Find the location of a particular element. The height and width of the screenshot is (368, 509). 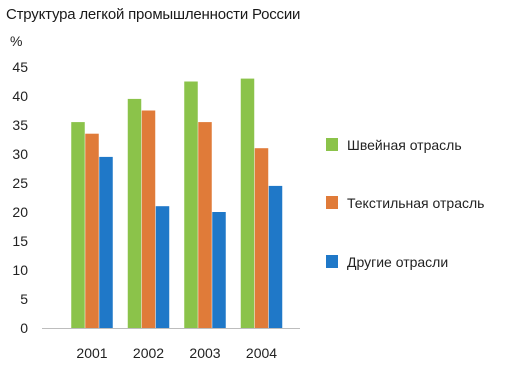

y-tick-label: 45 is located at coordinates (20, 67).